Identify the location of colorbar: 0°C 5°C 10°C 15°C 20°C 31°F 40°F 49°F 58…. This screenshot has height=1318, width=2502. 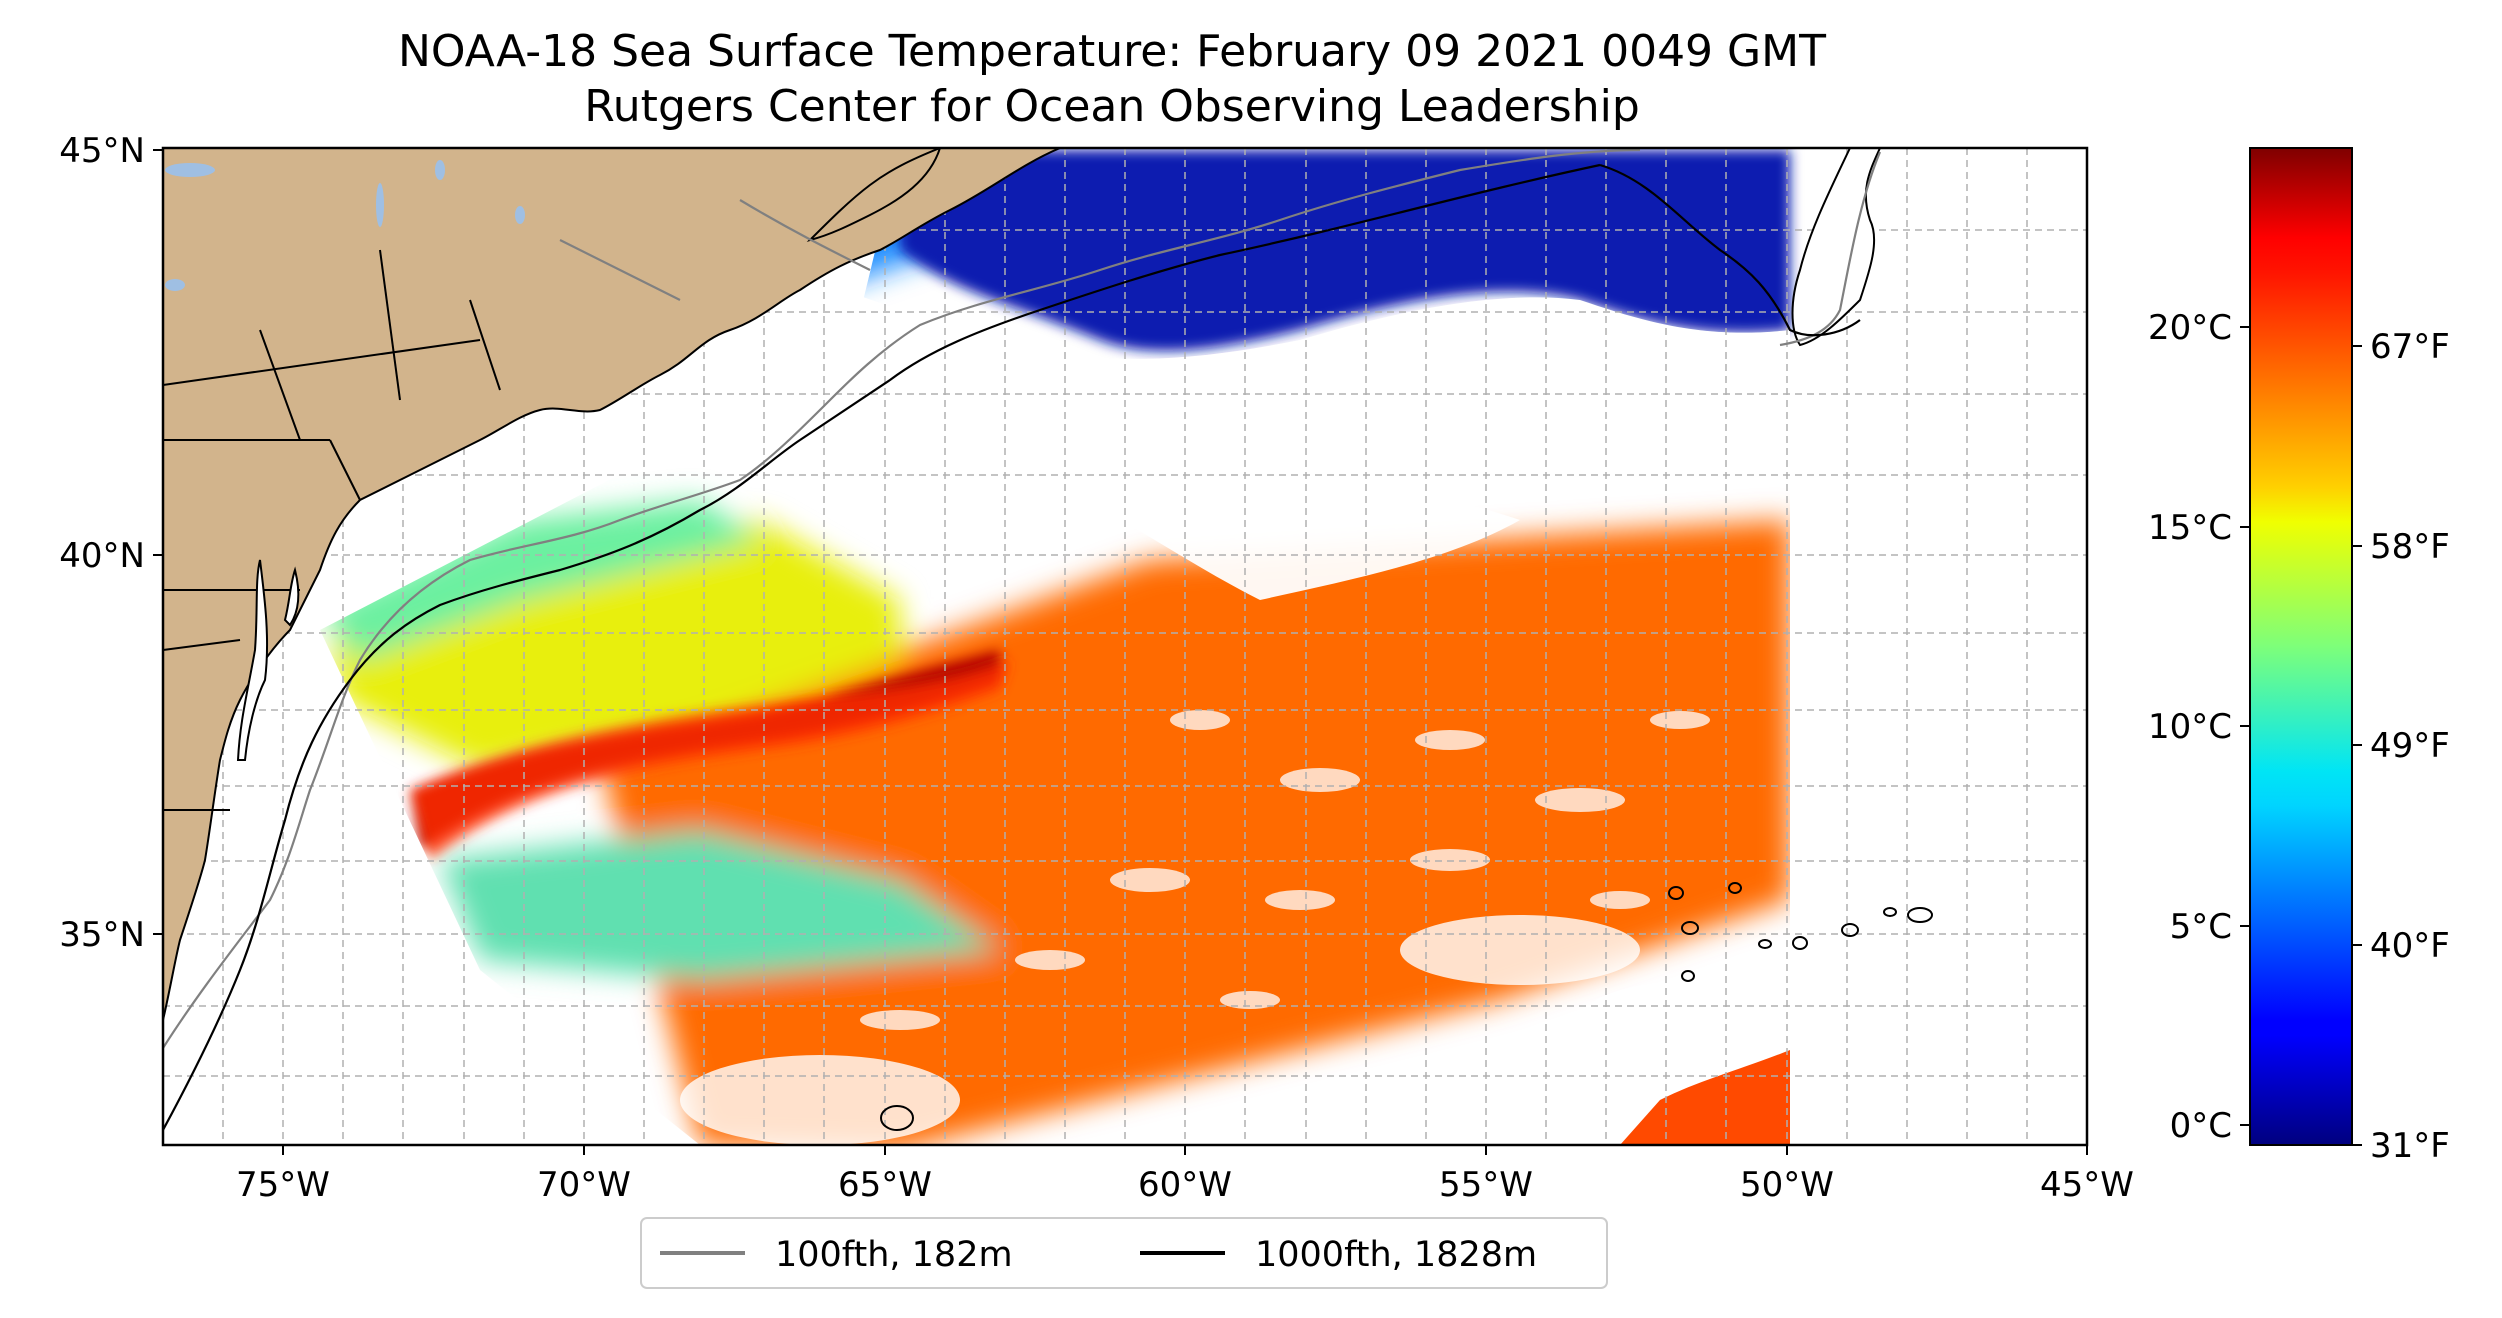
(2299, 656).